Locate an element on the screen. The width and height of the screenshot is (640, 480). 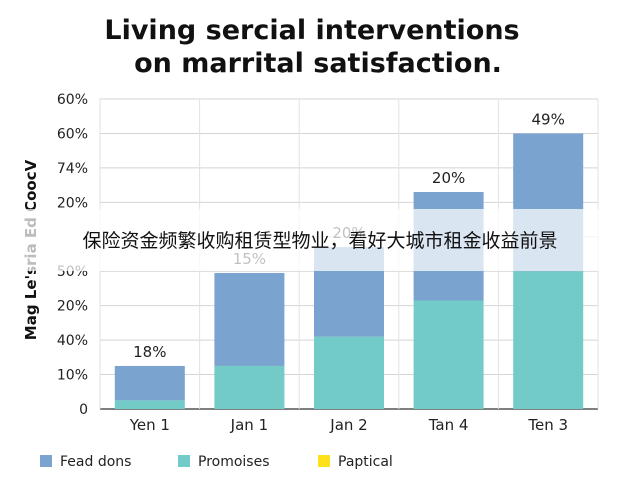
legend-swatch-fead-dons is located at coordinates (46, 461).